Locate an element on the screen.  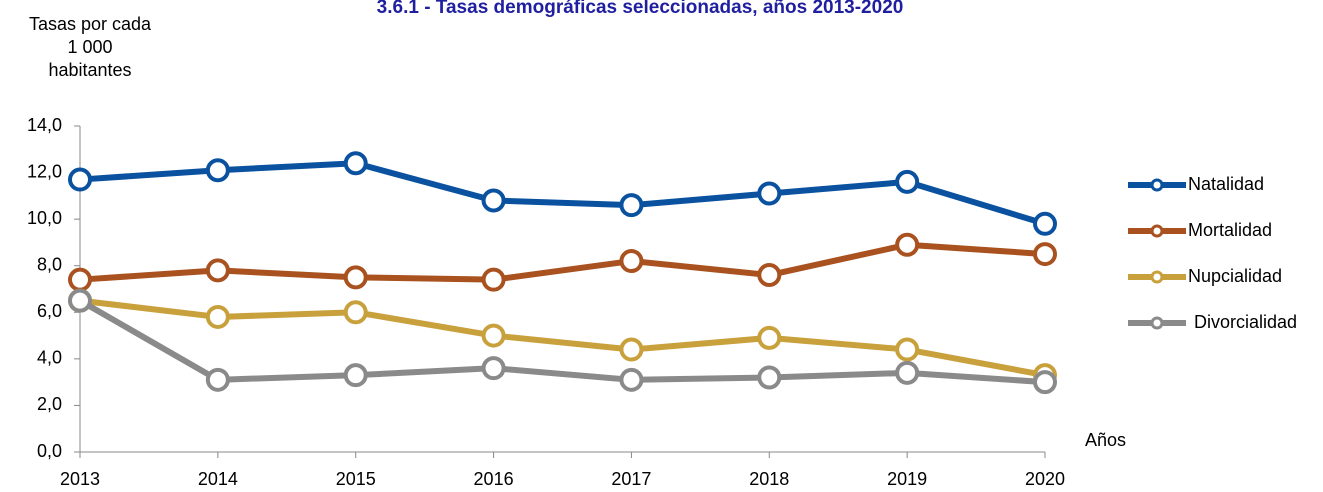
x-tick-label: 2018 is located at coordinates (769, 479).